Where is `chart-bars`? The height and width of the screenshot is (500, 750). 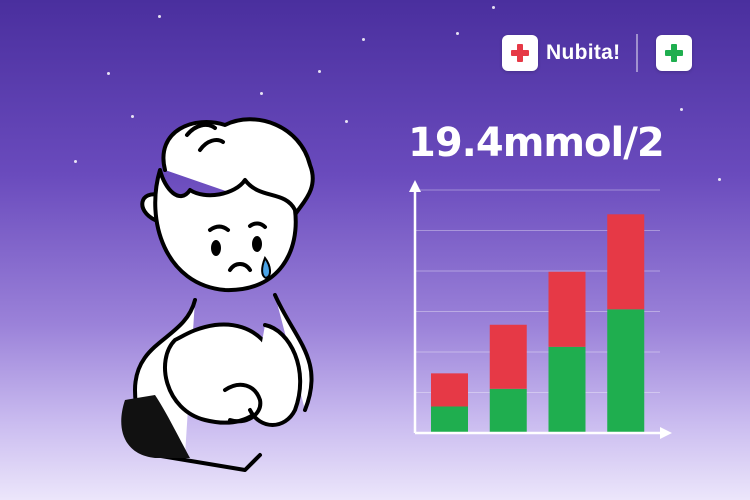
chart-bars is located at coordinates (538, 323).